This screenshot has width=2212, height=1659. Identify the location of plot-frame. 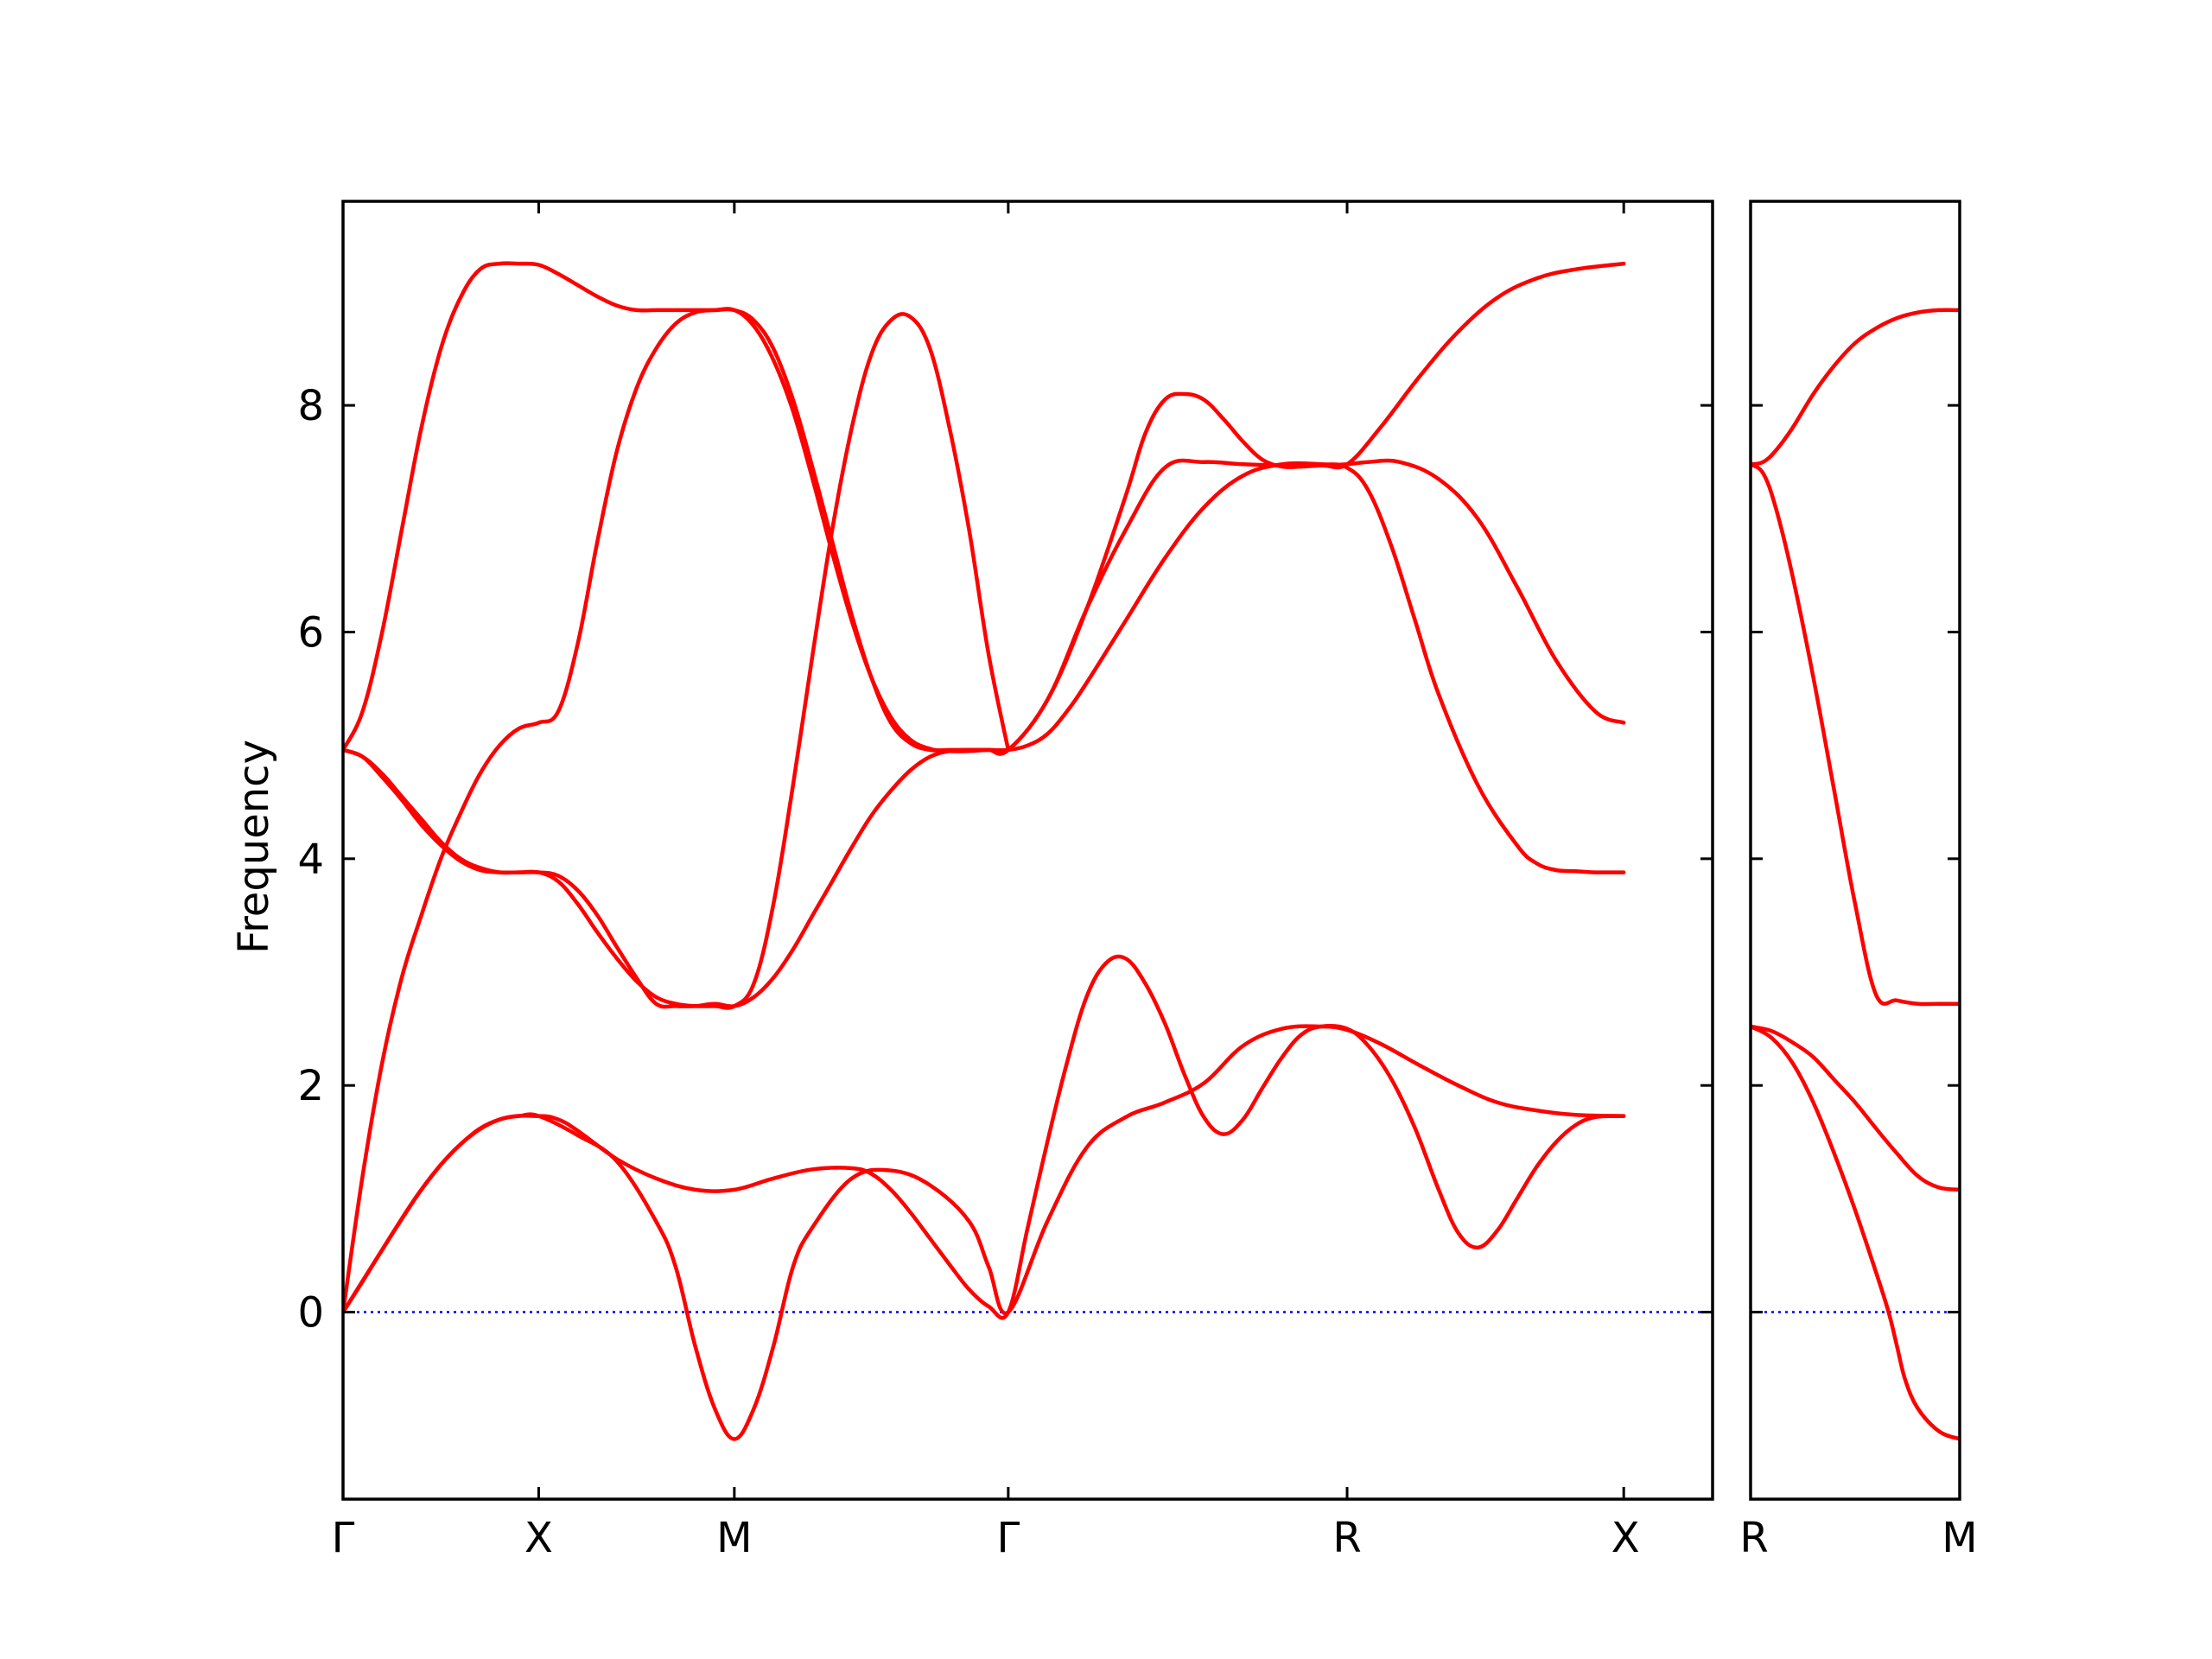
(1855, 850).